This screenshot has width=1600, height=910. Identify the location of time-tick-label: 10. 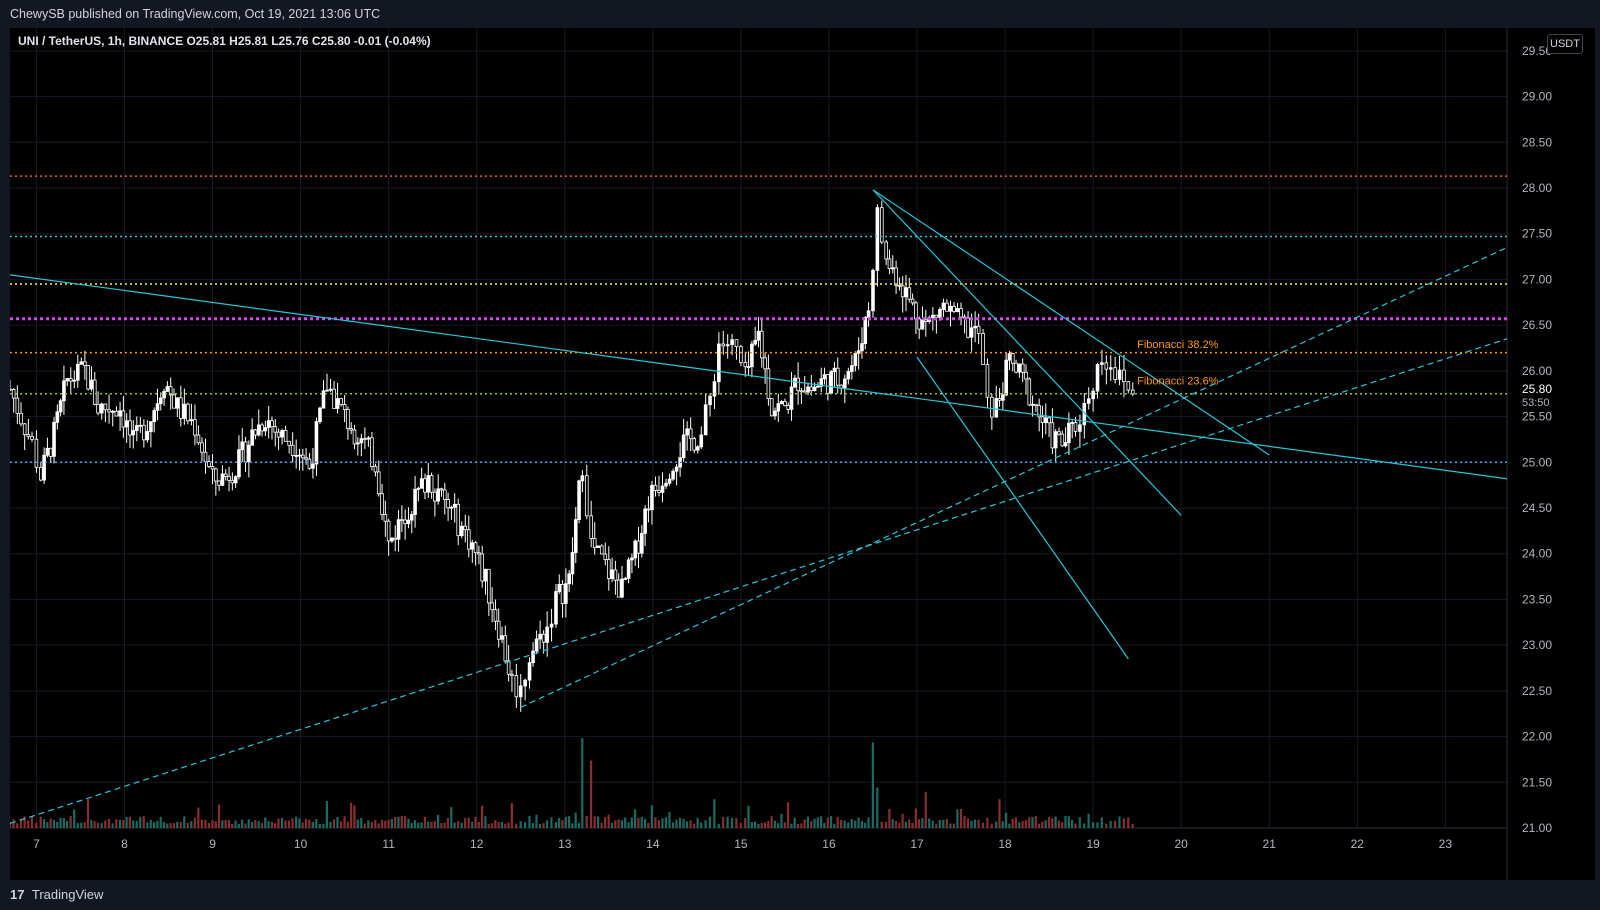
(301, 844).